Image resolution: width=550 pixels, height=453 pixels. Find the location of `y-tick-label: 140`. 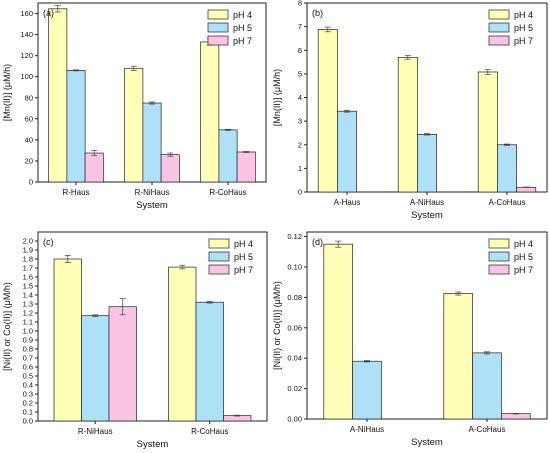

y-tick-label: 140 is located at coordinates (26, 34).